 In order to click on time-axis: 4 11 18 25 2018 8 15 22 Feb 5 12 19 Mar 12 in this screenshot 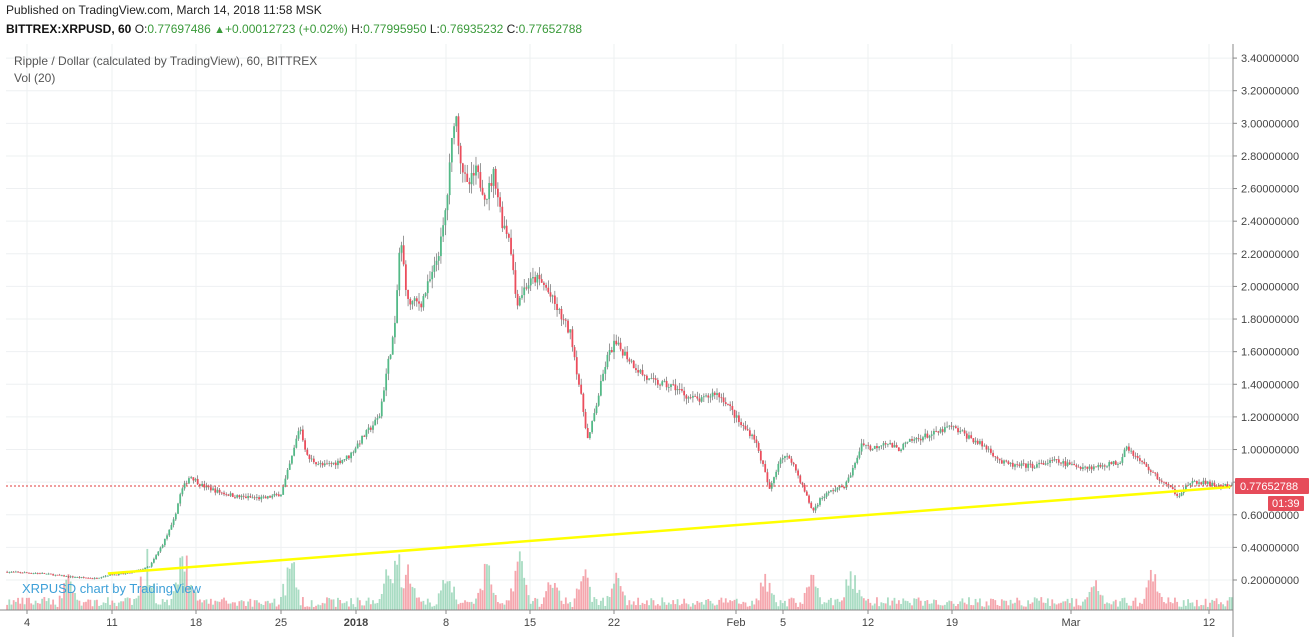, I will do `click(616, 619)`.